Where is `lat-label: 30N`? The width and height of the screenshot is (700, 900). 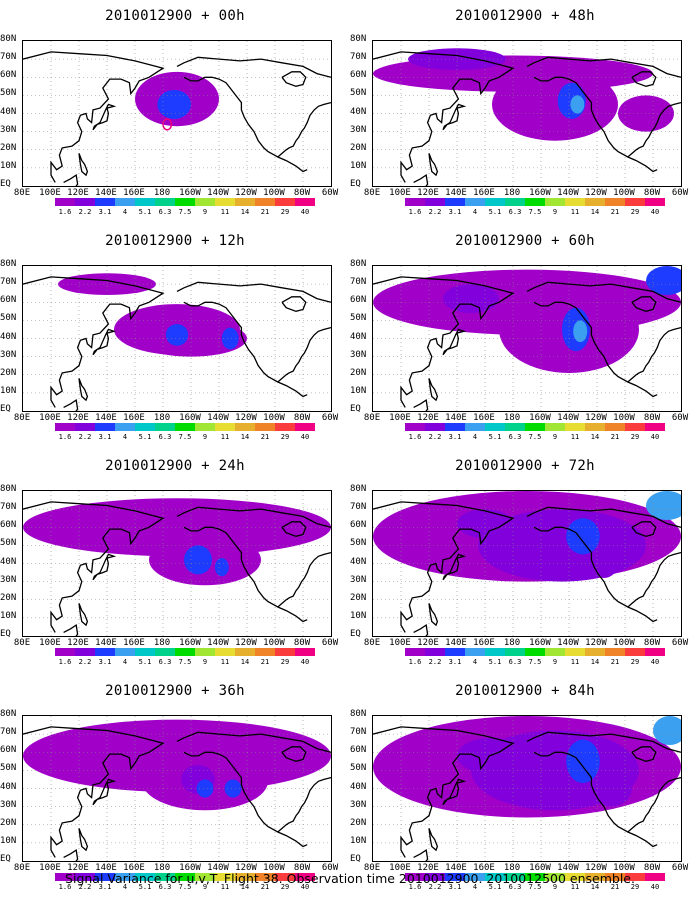
lat-label: 30N is located at coordinates (358, 354).